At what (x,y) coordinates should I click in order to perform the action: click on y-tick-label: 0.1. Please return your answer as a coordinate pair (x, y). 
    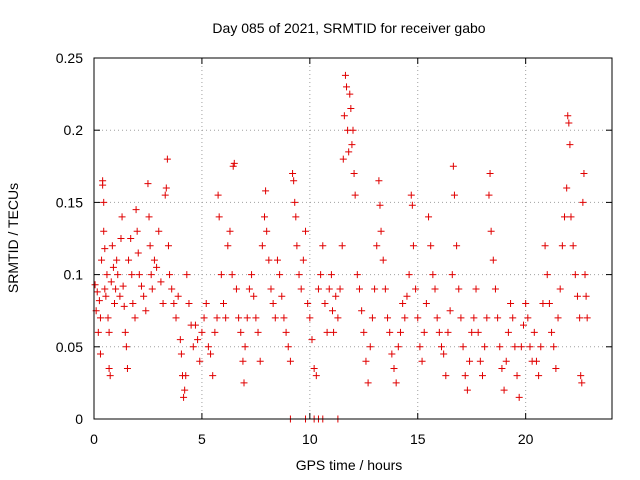
    Looking at the image, I should click on (74, 275).